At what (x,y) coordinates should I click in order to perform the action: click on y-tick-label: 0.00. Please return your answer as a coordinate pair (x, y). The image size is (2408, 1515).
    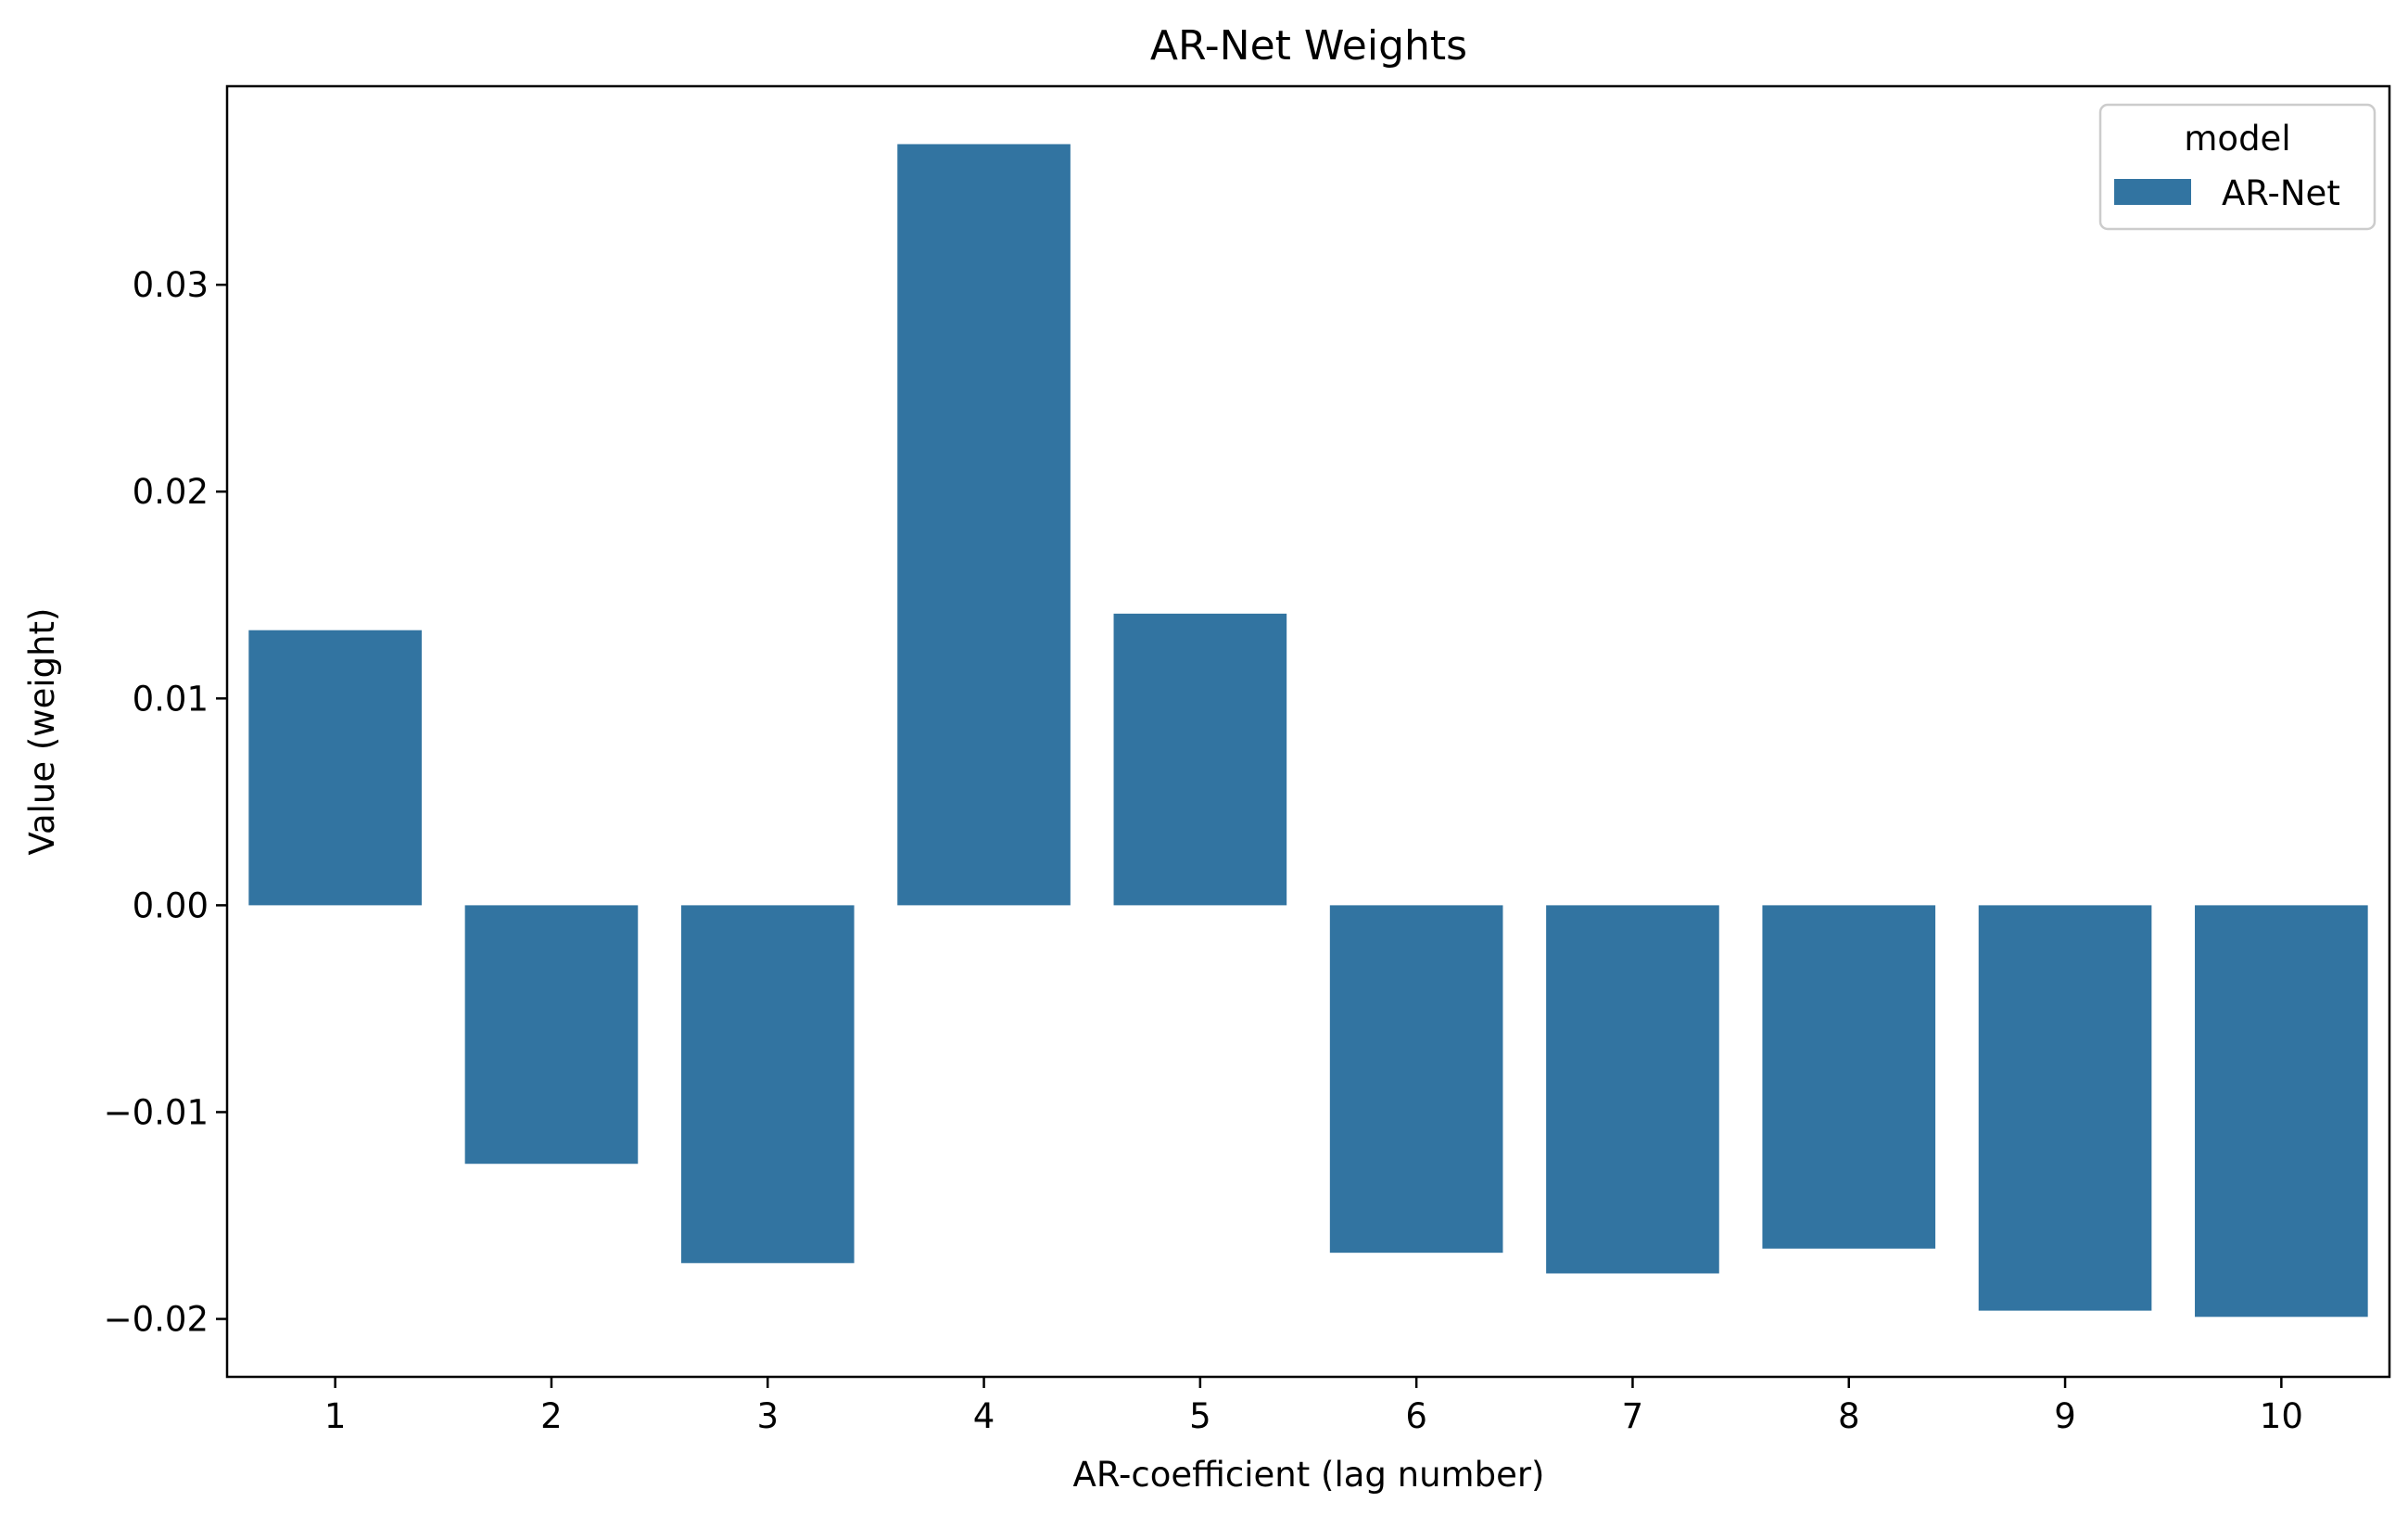
    Looking at the image, I should click on (171, 905).